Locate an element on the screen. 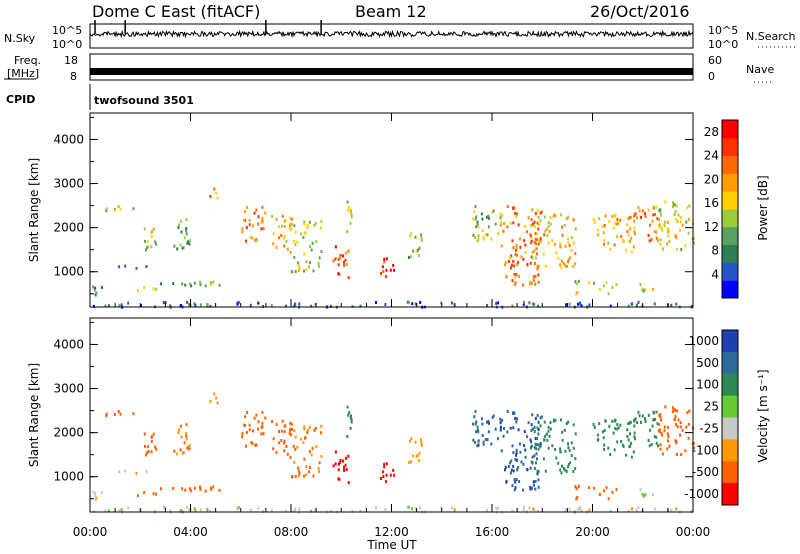 Image resolution: width=800 pixels, height=554 pixels. xtick-label: 16:00 is located at coordinates (492, 532).